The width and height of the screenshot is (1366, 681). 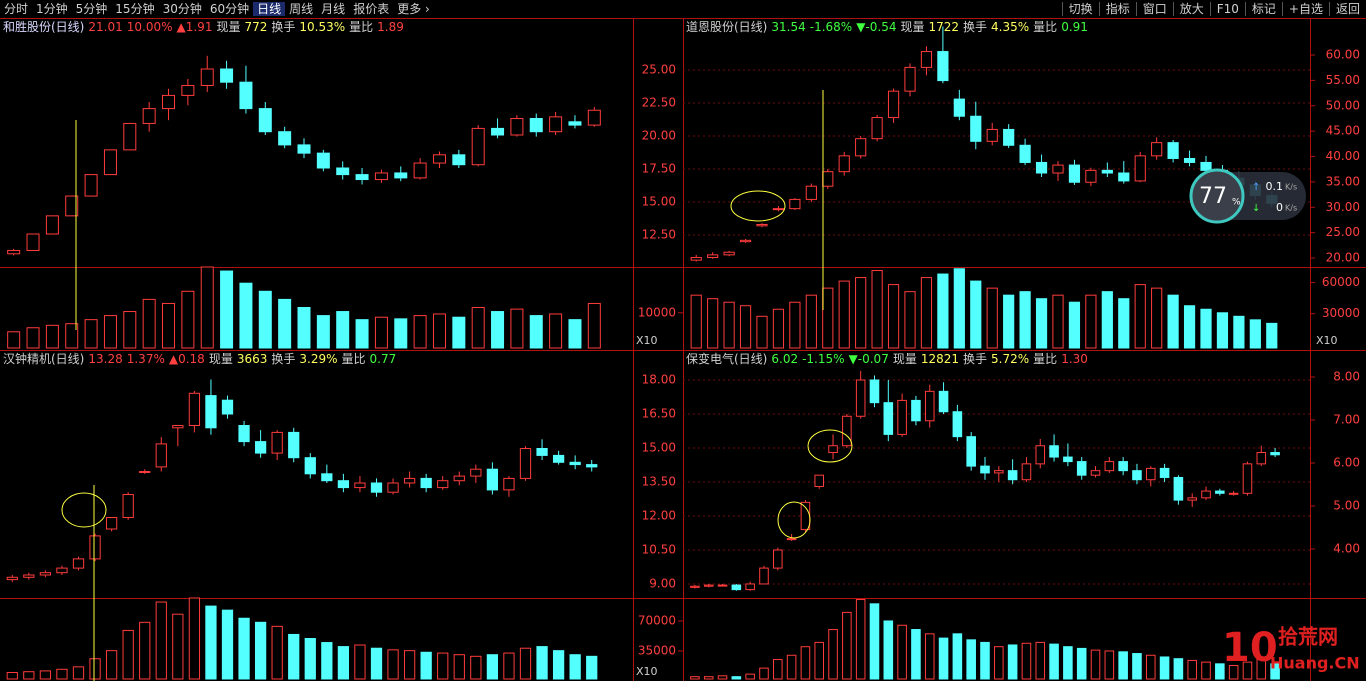 I want to click on toolbar-button: F10, so click(x=1227, y=9).